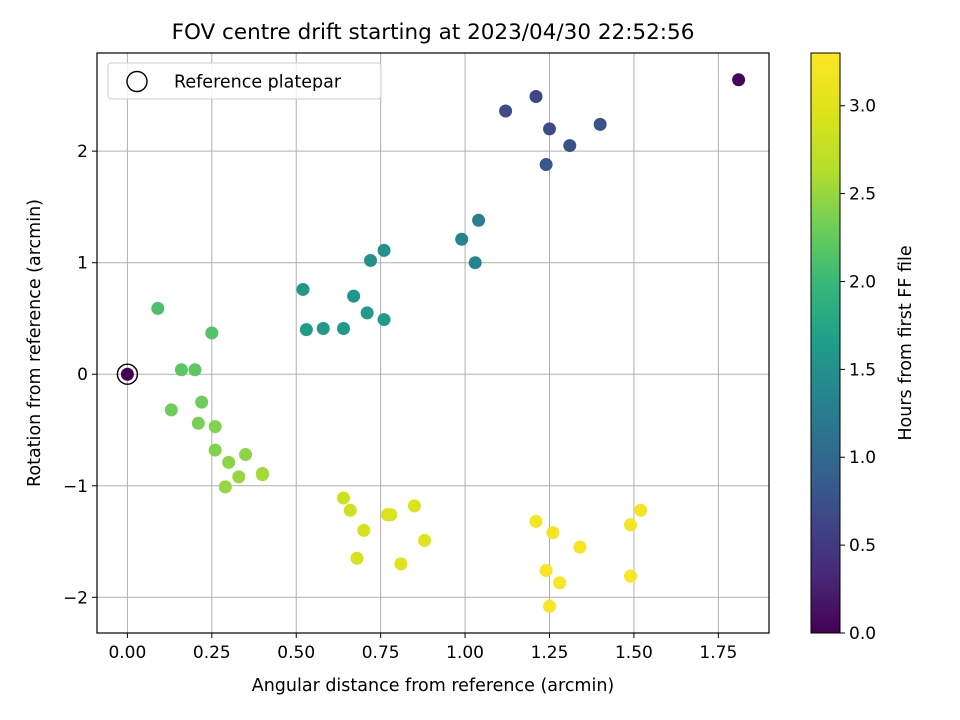 This screenshot has width=960, height=720. What do you see at coordinates (862, 458) in the screenshot?
I see `colorbar-tick-label: 1.0` at bounding box center [862, 458].